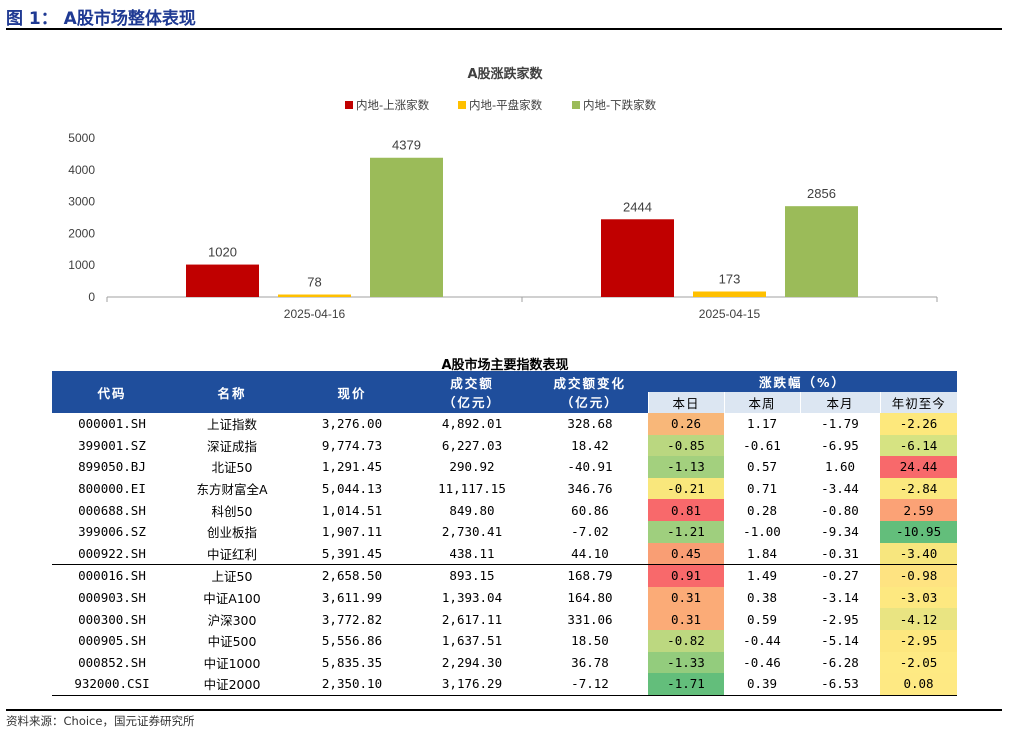 This screenshot has height=733, width=1010. What do you see at coordinates (232, 392) in the screenshot?
I see `header-name: 名称` at bounding box center [232, 392].